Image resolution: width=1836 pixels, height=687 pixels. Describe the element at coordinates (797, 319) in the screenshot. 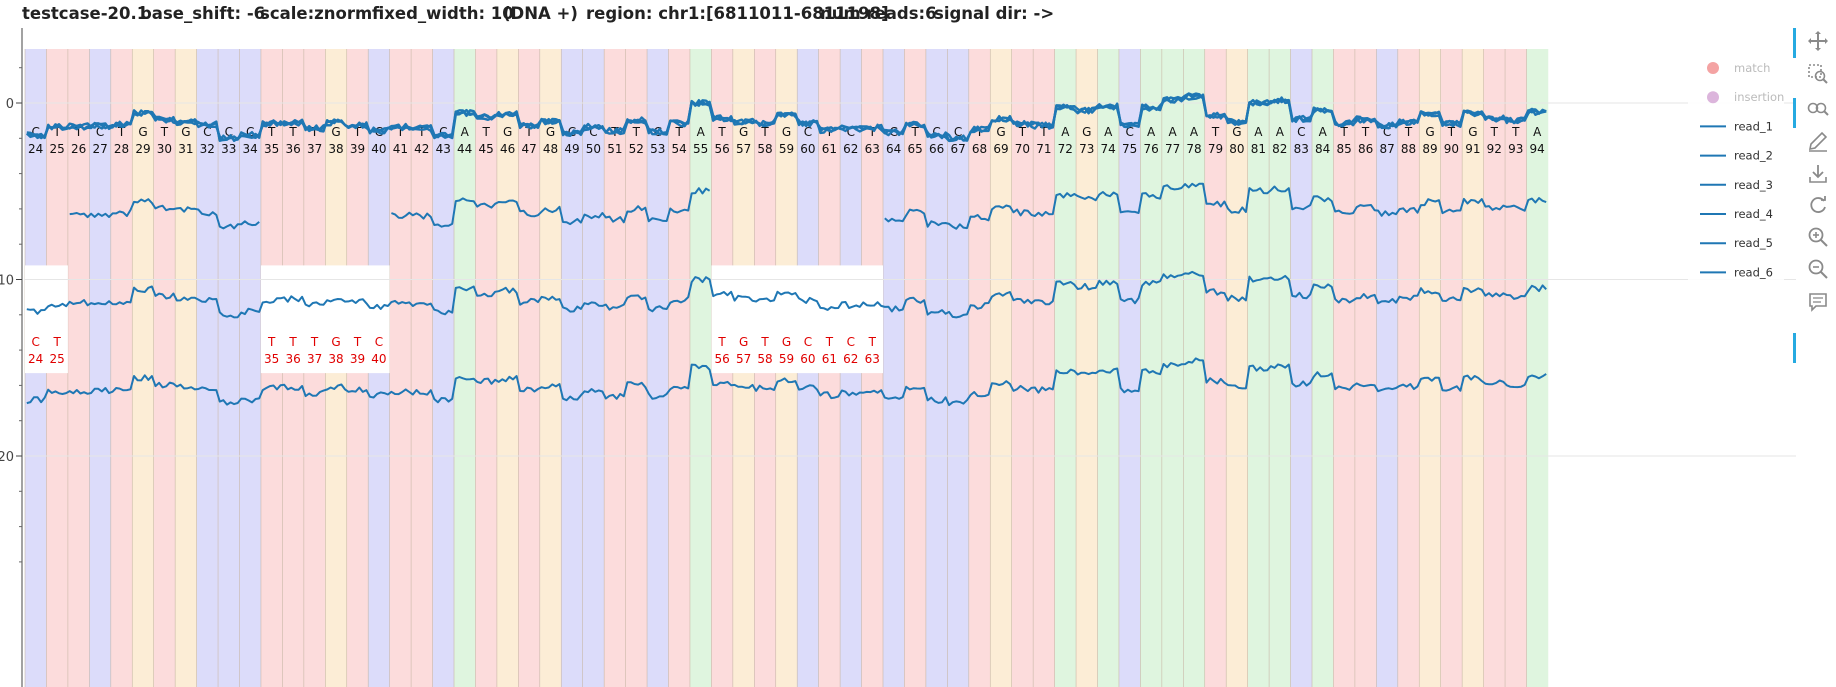

I see `deletion-block` at that location.